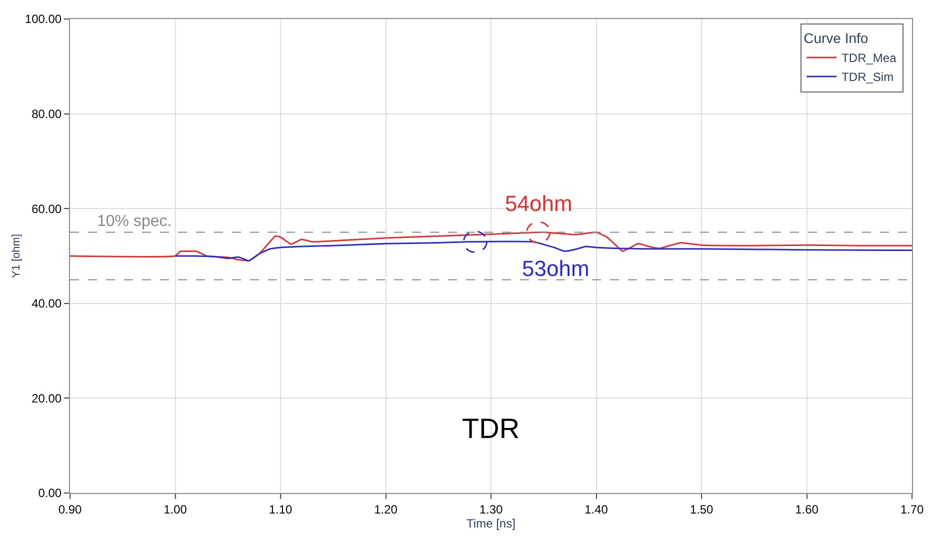 This screenshot has height=539, width=936. What do you see at coordinates (47, 209) in the screenshot?
I see `y-tick-label: 60.00` at bounding box center [47, 209].